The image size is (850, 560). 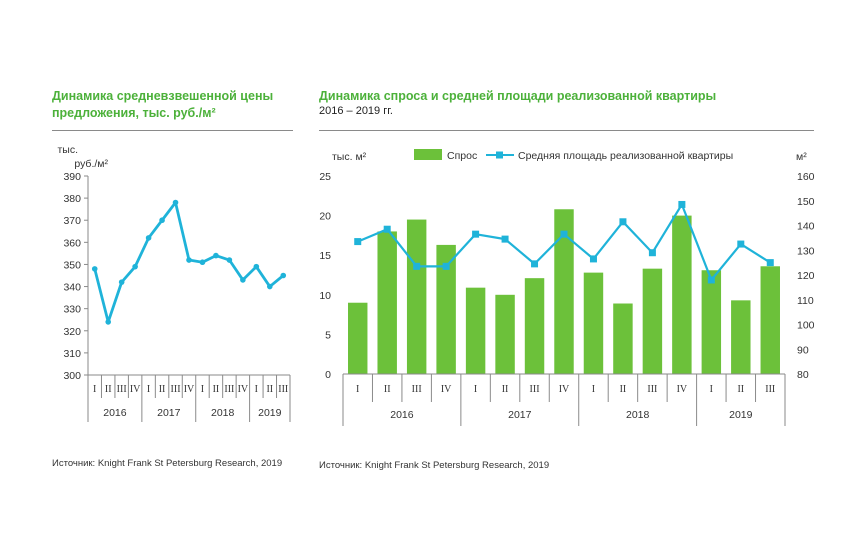 What do you see at coordinates (741, 415) in the screenshot?
I see `right-year-label: 2019` at bounding box center [741, 415].